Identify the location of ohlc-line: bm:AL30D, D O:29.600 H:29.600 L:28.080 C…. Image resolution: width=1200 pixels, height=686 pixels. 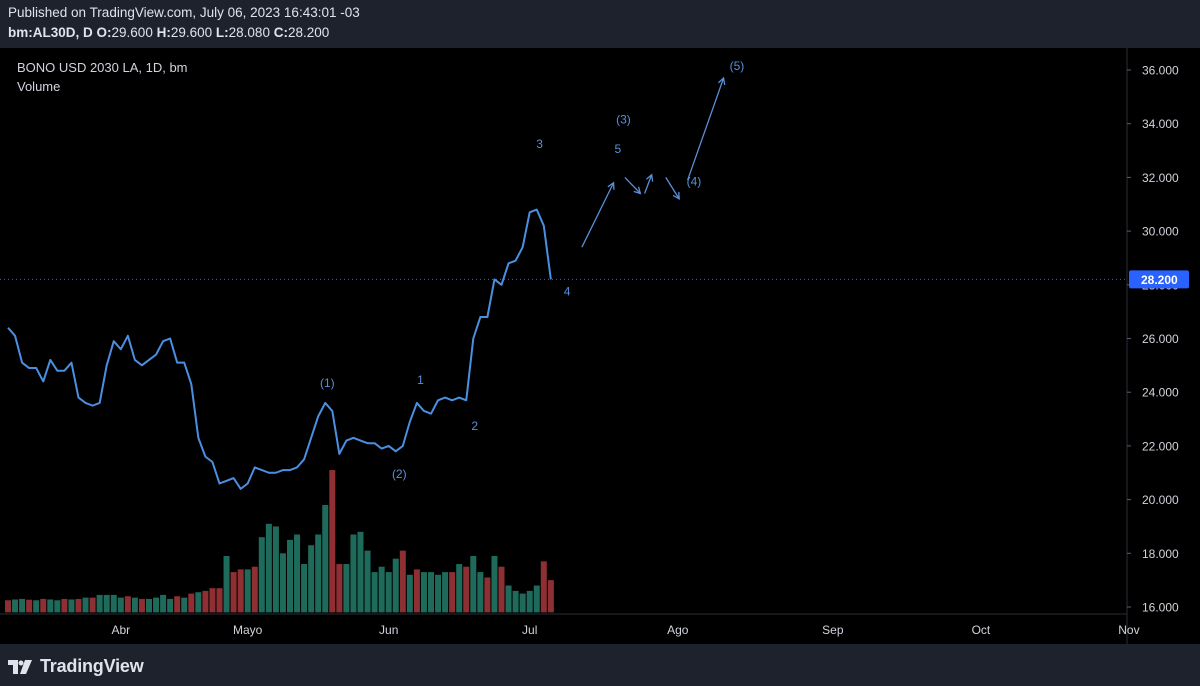
(168, 32).